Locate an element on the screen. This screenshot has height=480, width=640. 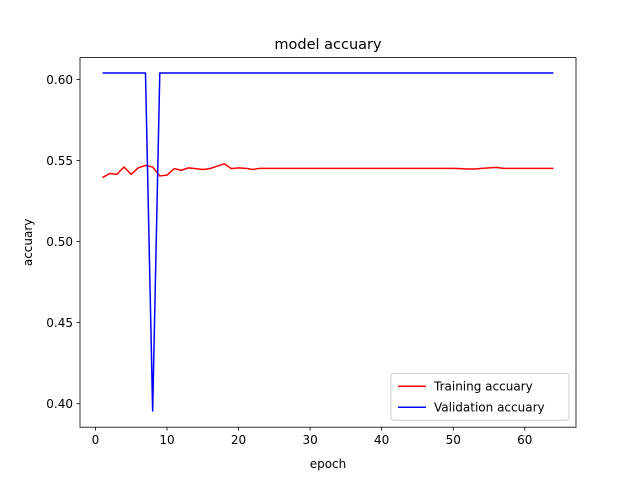
chart-title: model accuary is located at coordinates (328, 45).